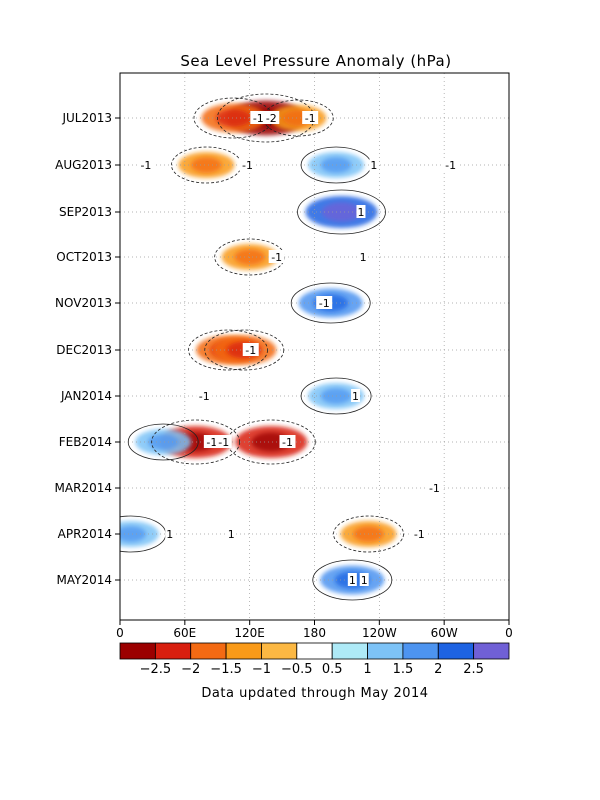 The width and height of the screenshot is (600, 800). Describe the element at coordinates (261, 669) in the screenshot. I see `colorbar-label-3: −1` at that location.